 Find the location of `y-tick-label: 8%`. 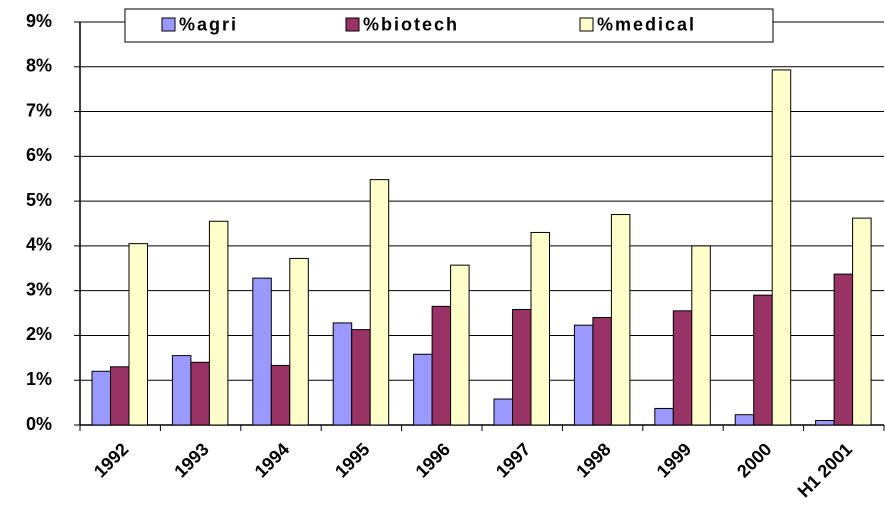

y-tick-label: 8% is located at coordinates (39, 66).